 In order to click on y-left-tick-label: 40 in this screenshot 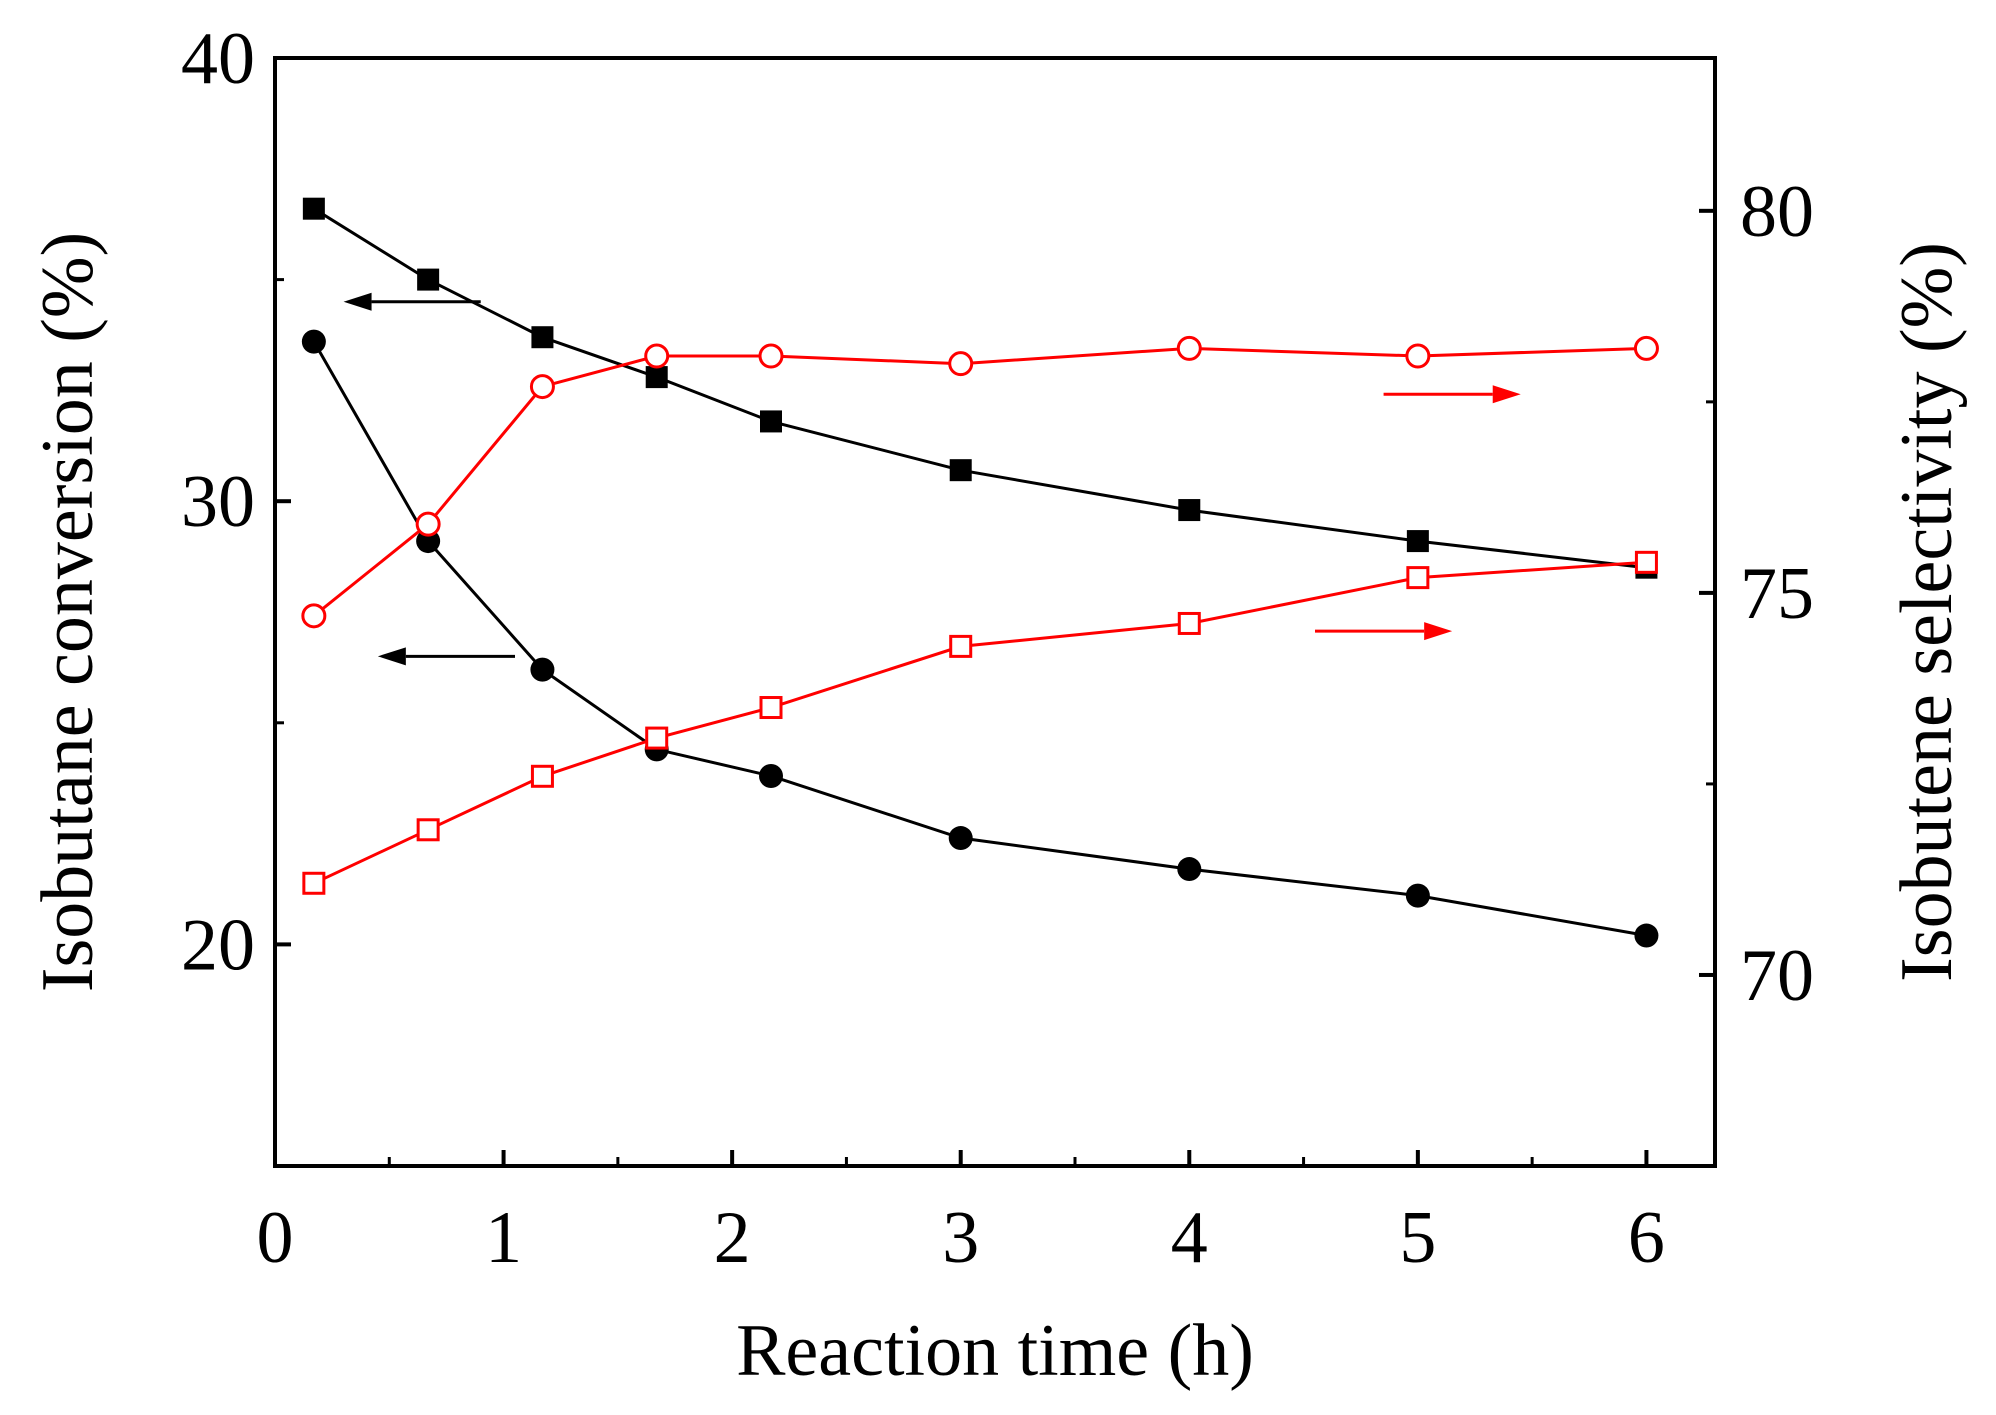, I will do `click(218, 59)`.